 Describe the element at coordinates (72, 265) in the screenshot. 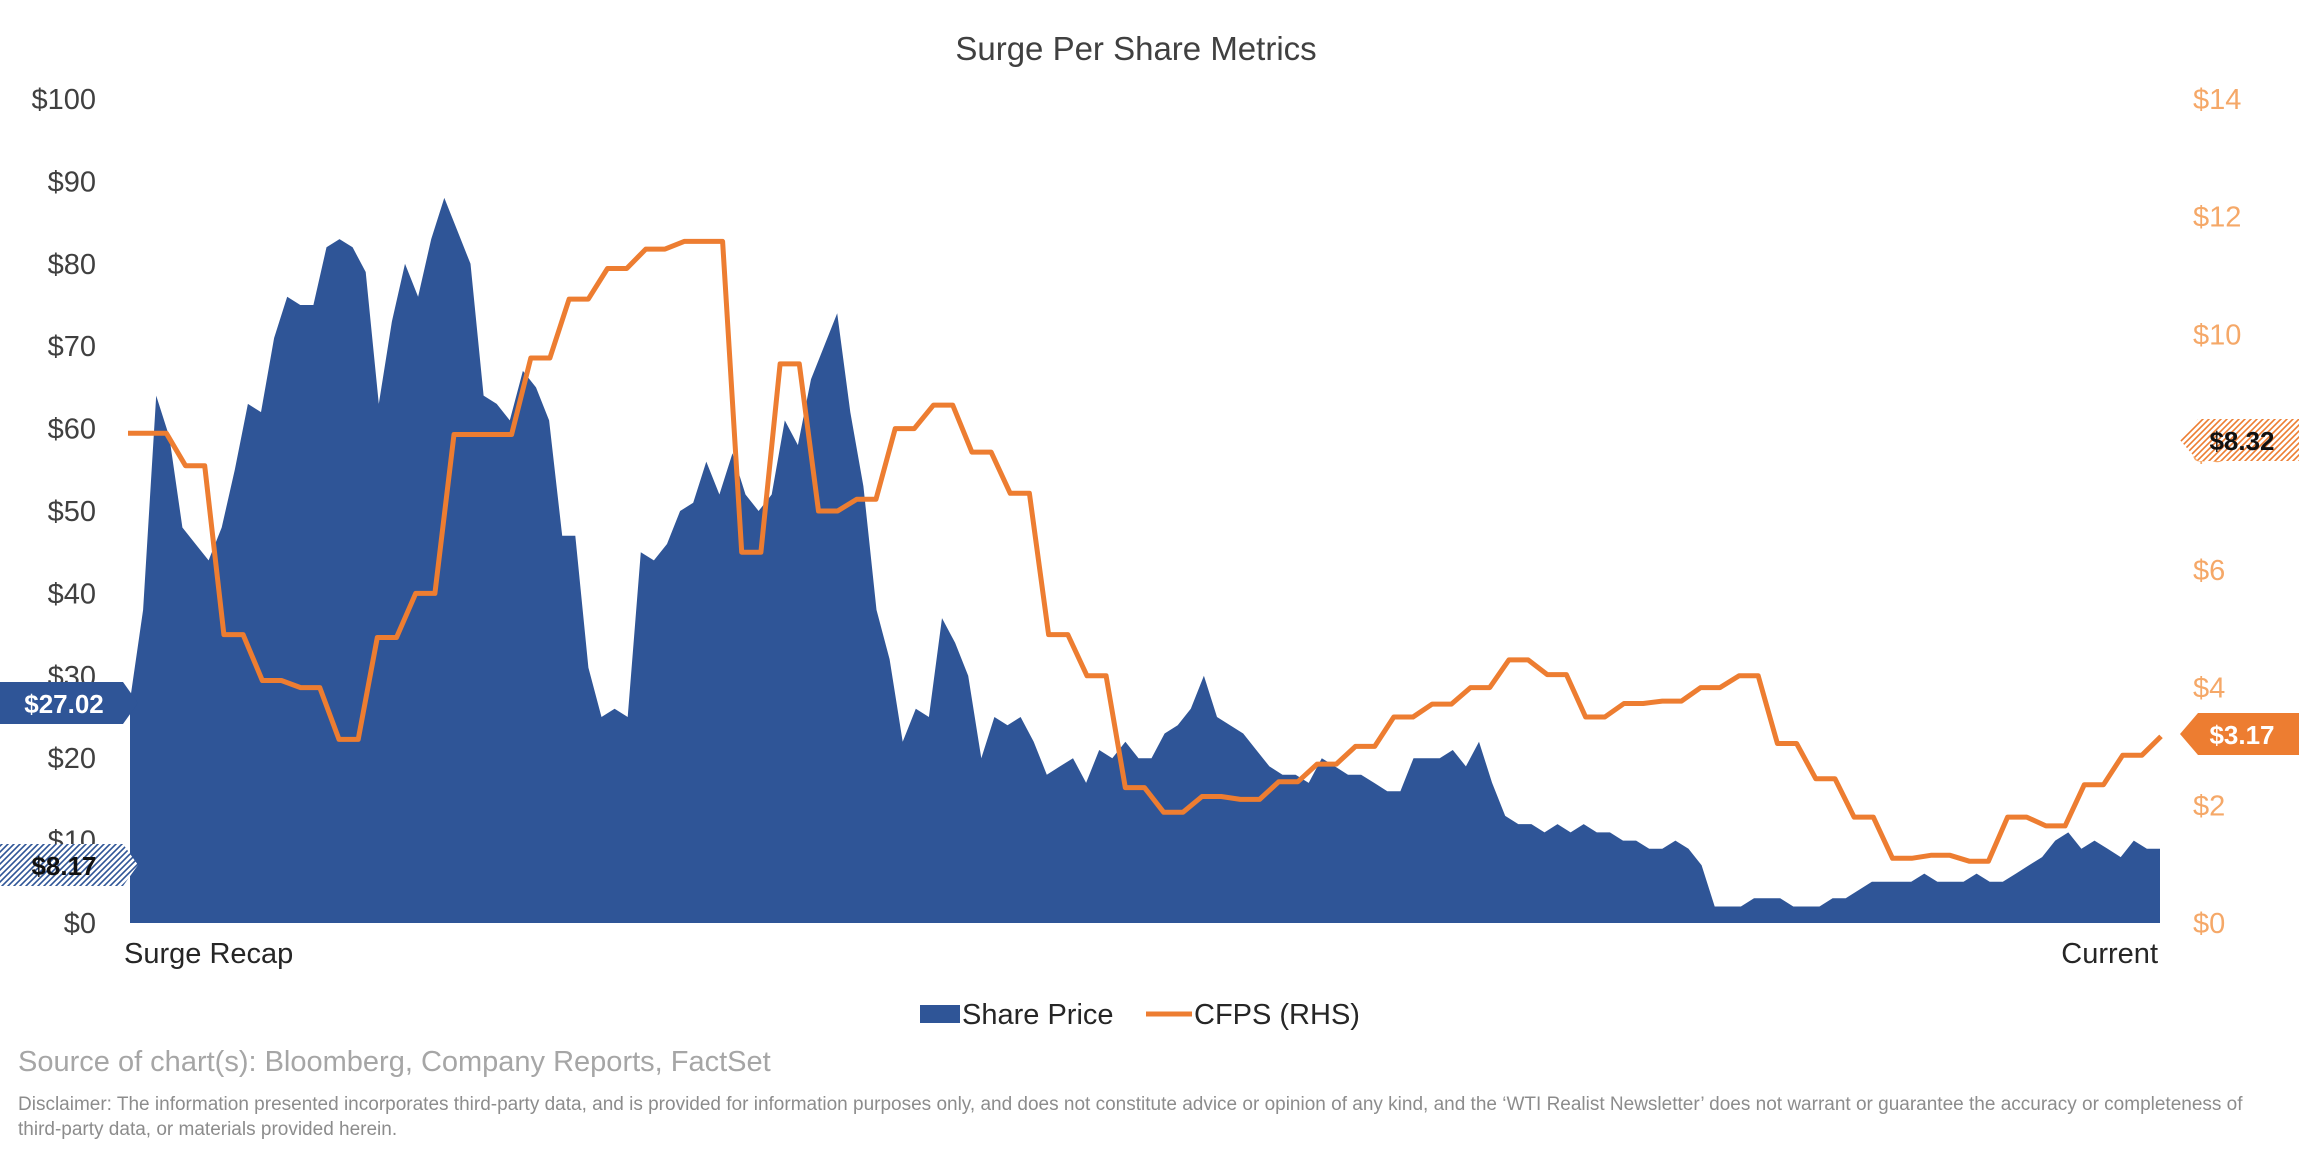

I see `left-tick-label: $80` at that location.